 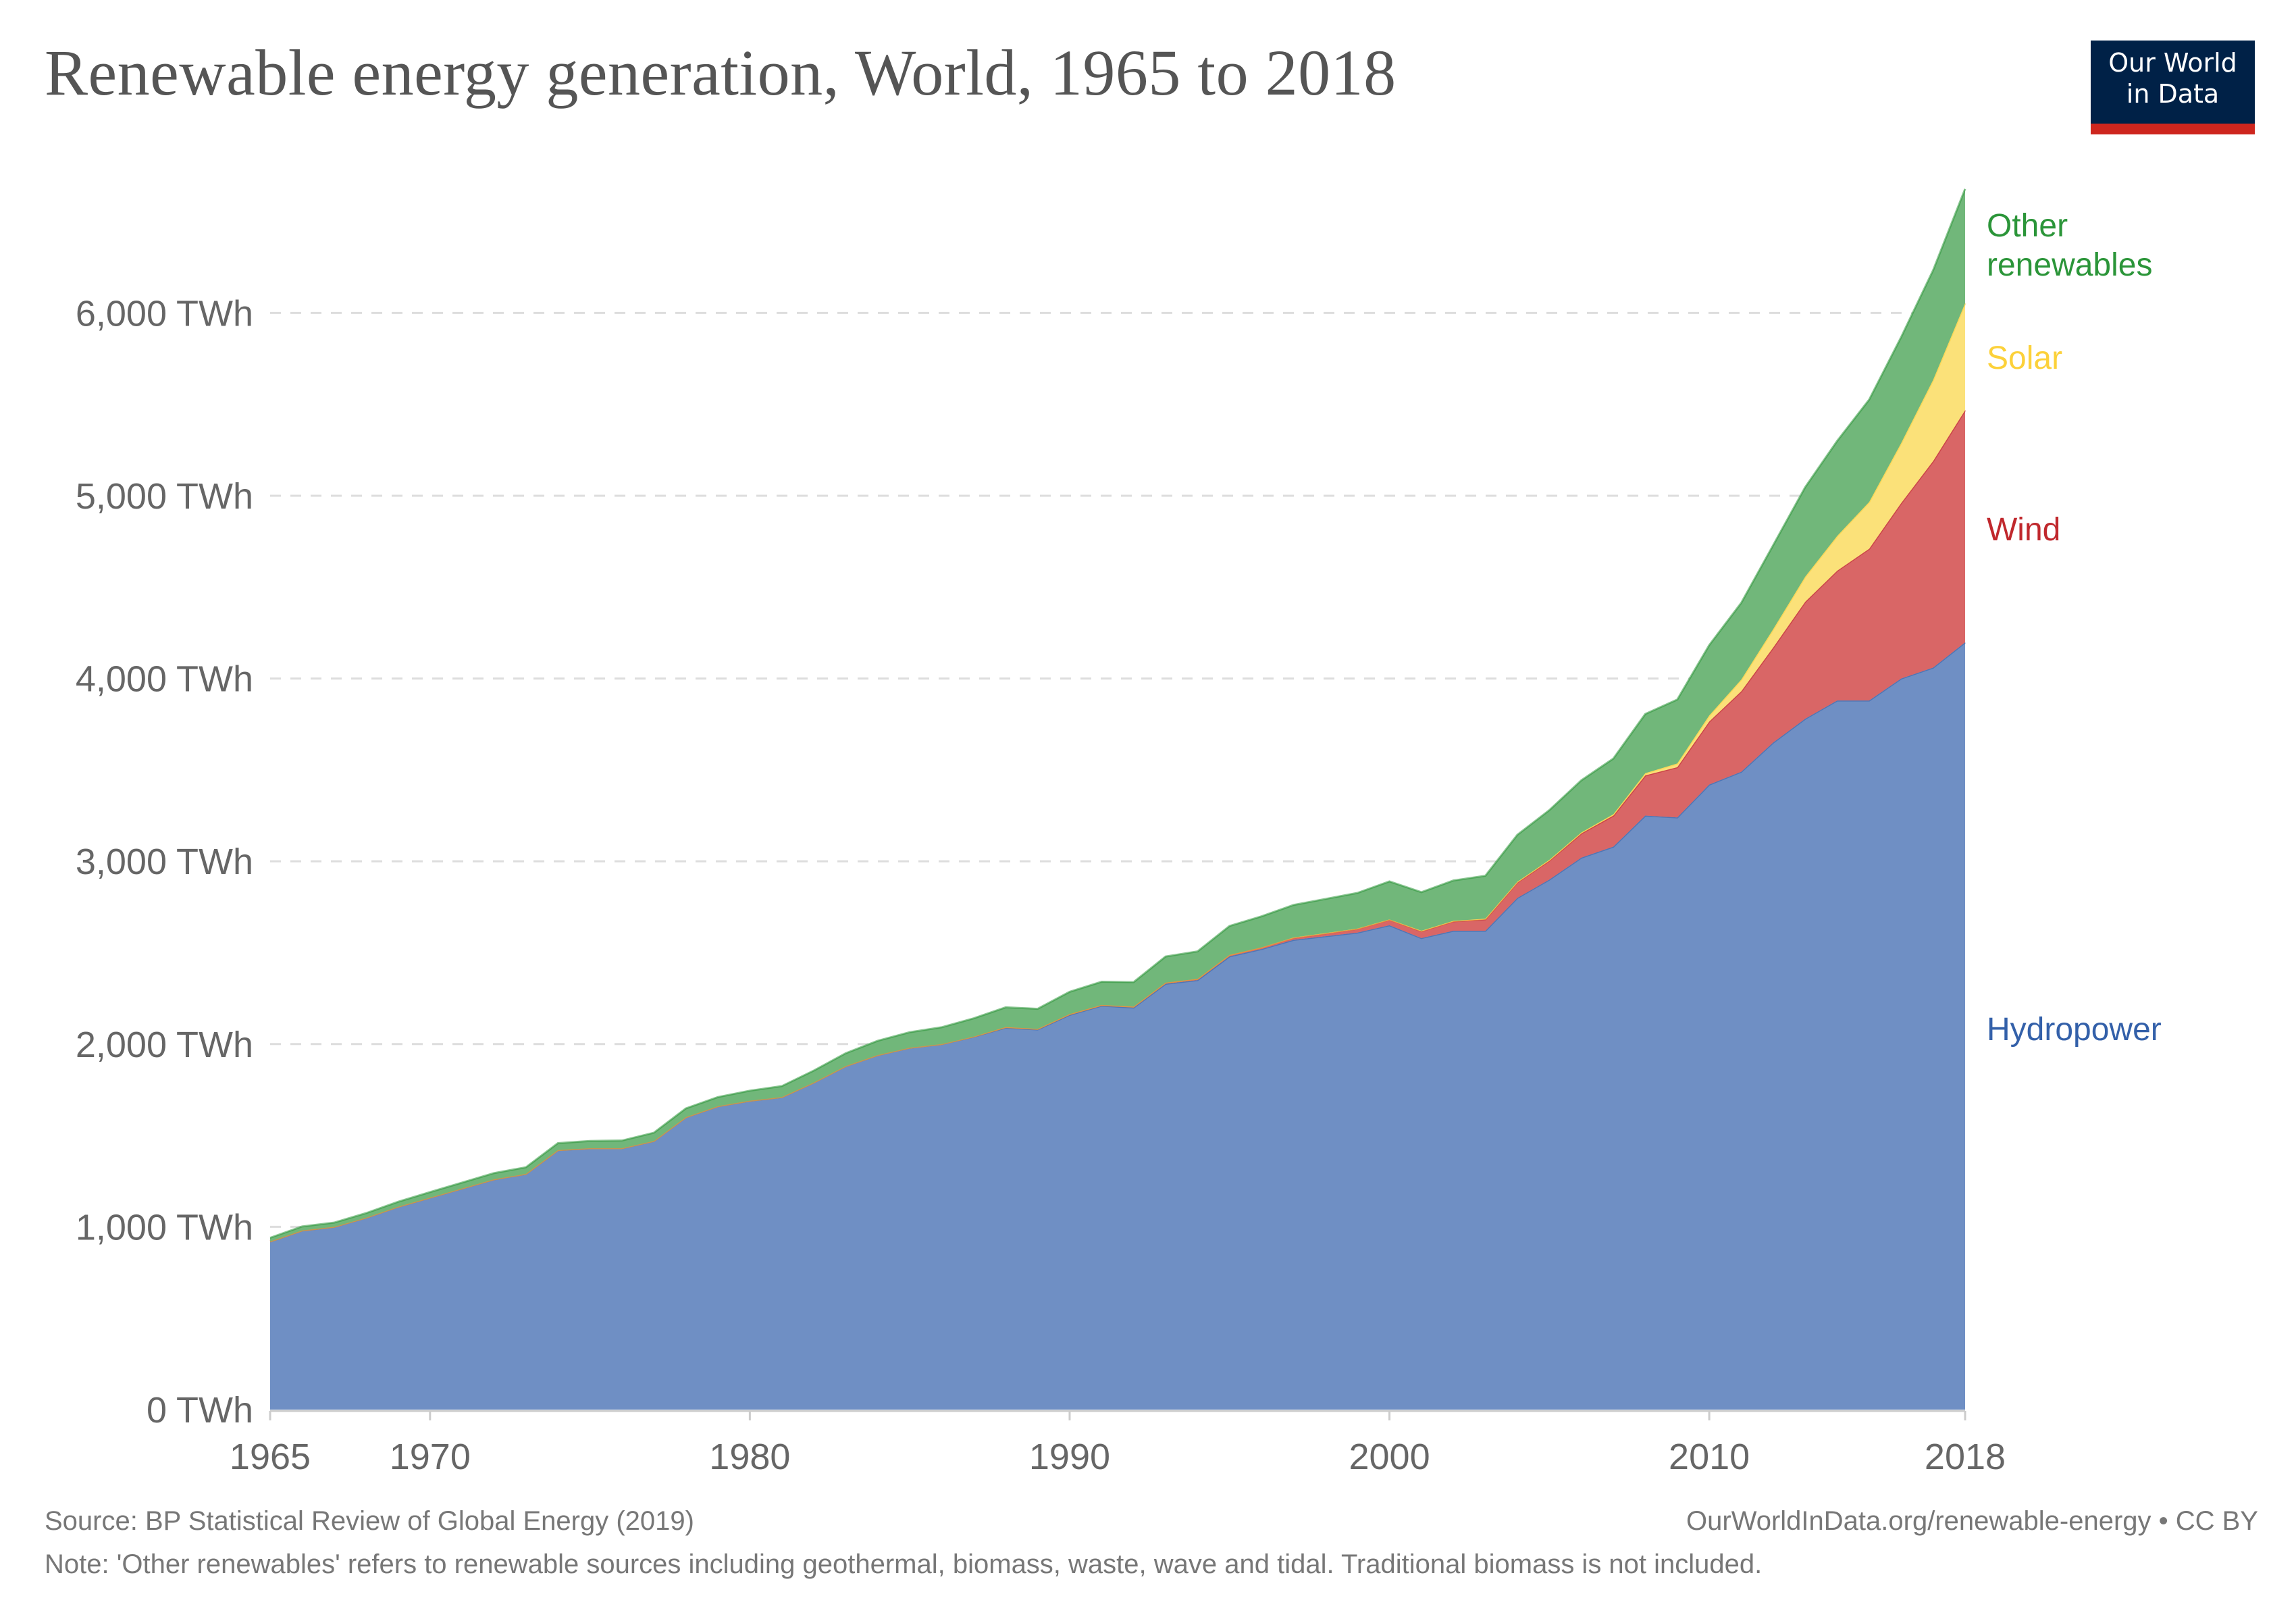 I want to click on series-label-wind: Wind, so click(x=2023, y=530).